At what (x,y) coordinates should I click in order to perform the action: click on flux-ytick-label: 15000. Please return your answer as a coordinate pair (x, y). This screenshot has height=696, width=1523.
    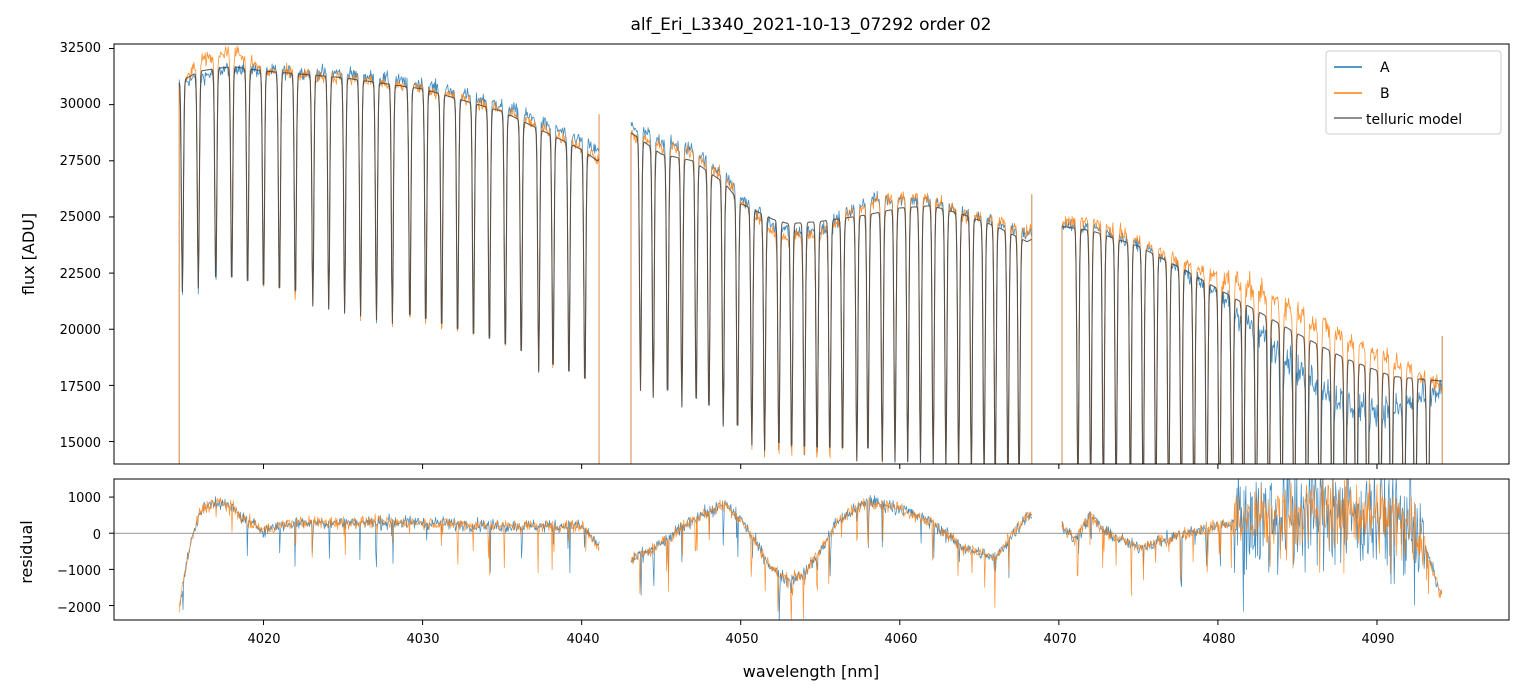
    Looking at the image, I should click on (80, 443).